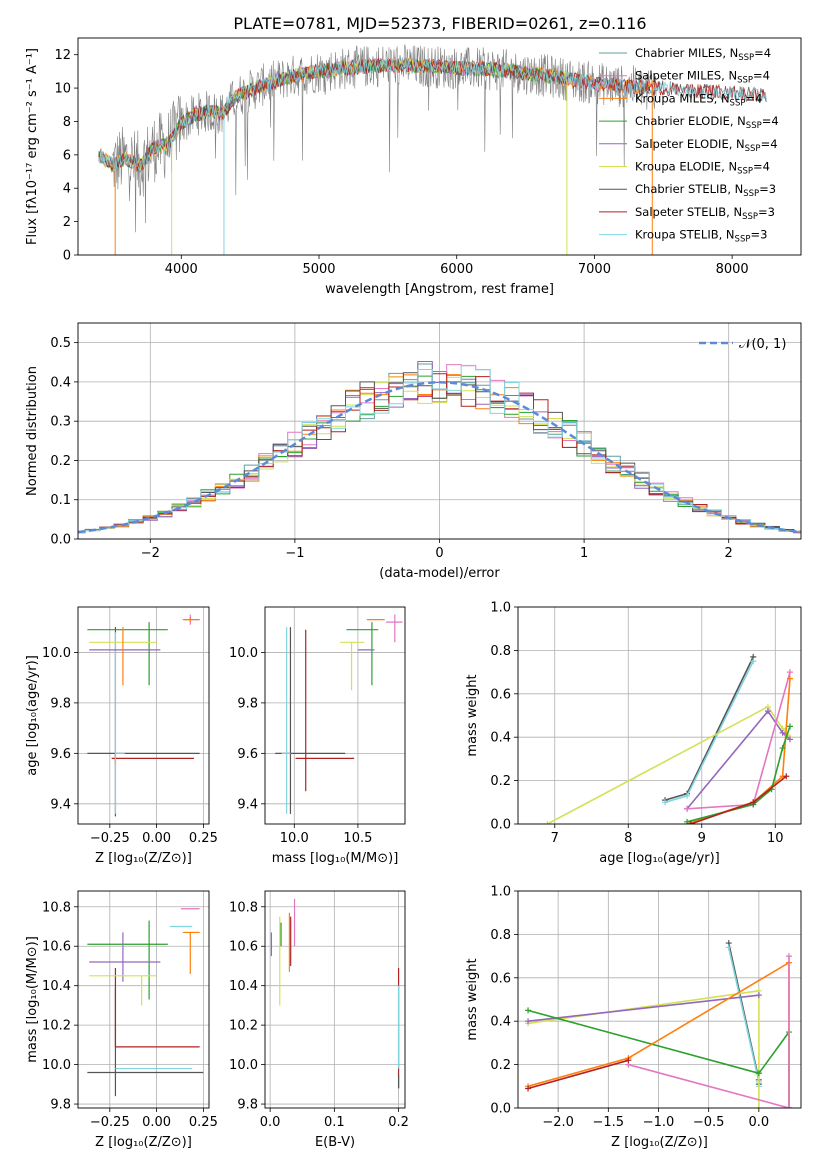 The height and width of the screenshot is (1170, 819). Describe the element at coordinates (67, 155) in the screenshot. I see `y-tick-label: 6` at that location.